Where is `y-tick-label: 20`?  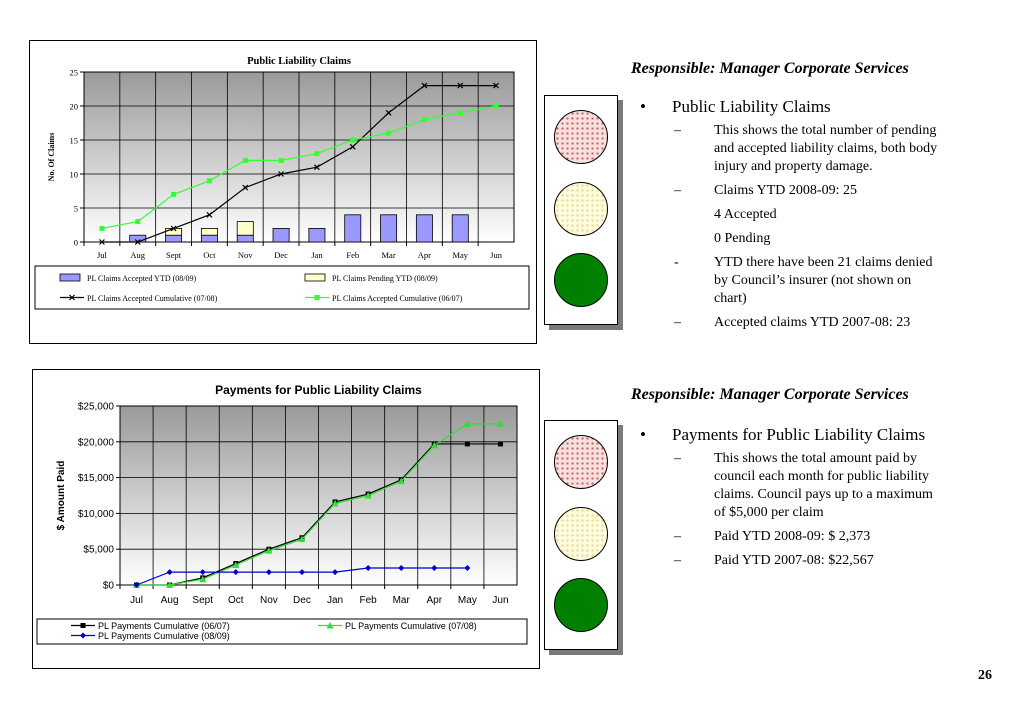 y-tick-label: 20 is located at coordinates (74, 107).